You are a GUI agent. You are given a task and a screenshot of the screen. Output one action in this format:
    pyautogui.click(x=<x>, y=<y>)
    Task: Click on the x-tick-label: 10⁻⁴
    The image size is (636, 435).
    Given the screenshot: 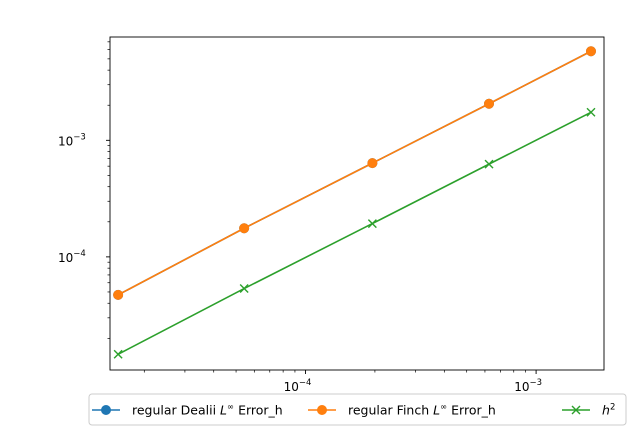 What is the action you would take?
    pyautogui.click(x=298, y=386)
    